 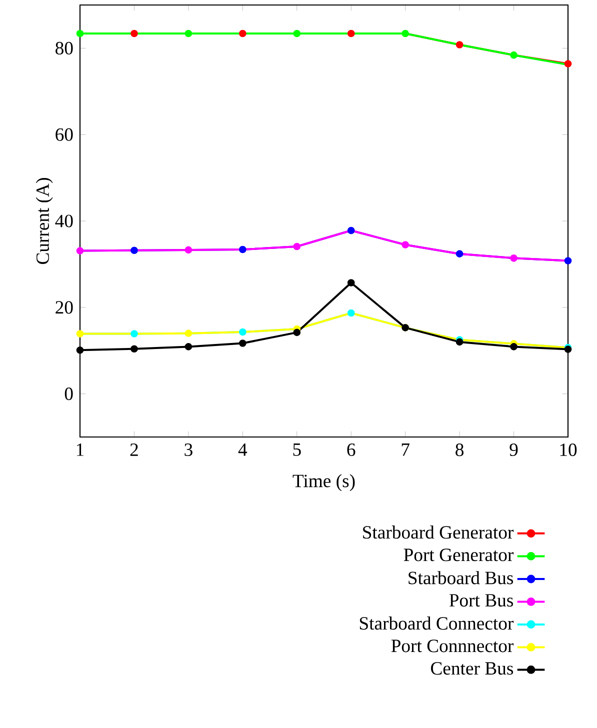 What do you see at coordinates (460, 449) in the screenshot?
I see `x-tick-label: 8` at bounding box center [460, 449].